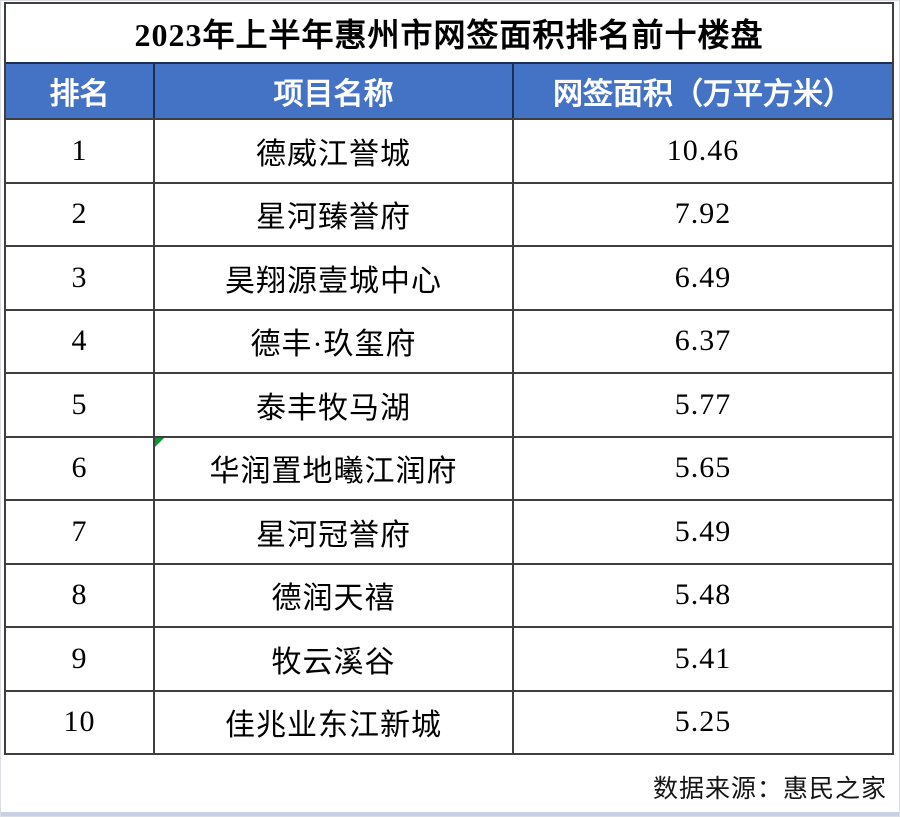 The width and height of the screenshot is (900, 817). Describe the element at coordinates (79, 277) in the screenshot. I see `rank-cell: 3` at that location.